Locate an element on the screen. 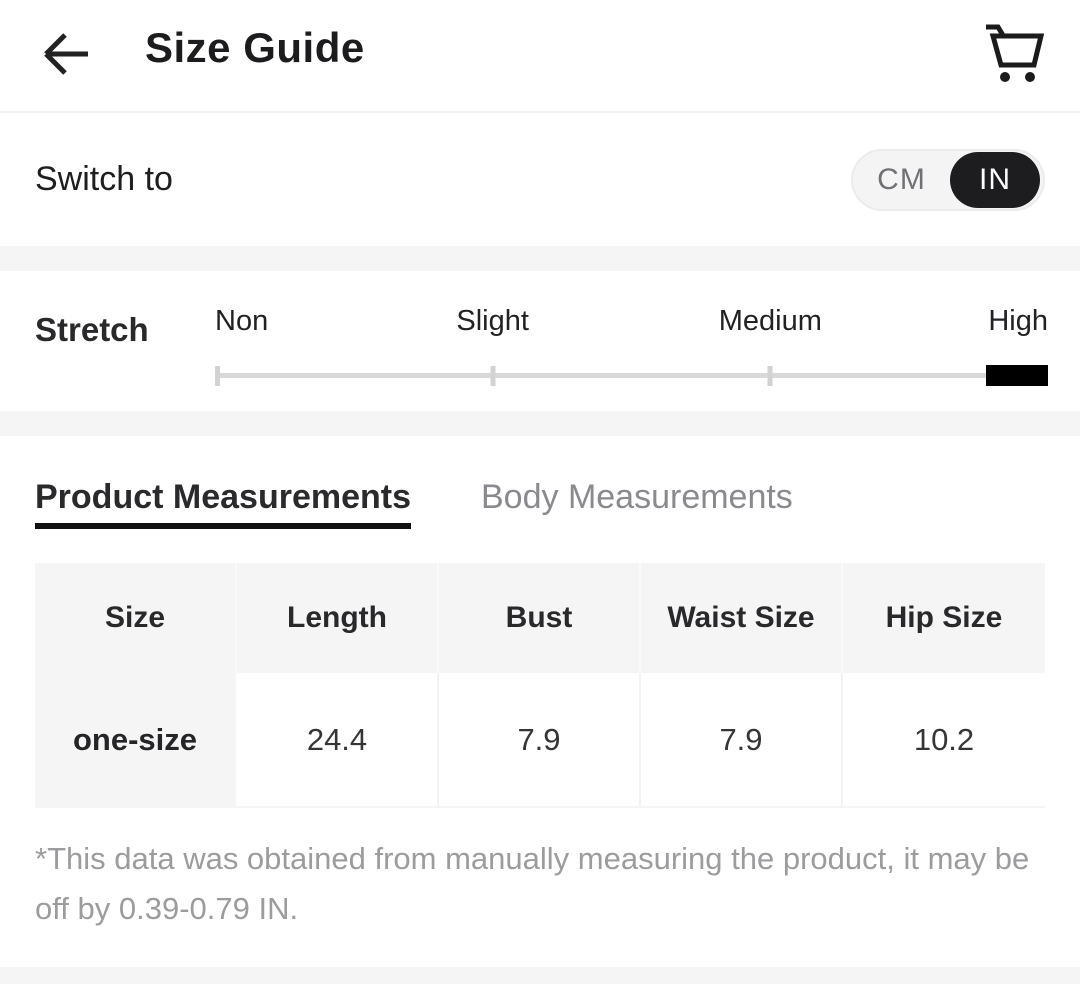 The image size is (1080, 984). switch-to-label: Switch to is located at coordinates (104, 179).